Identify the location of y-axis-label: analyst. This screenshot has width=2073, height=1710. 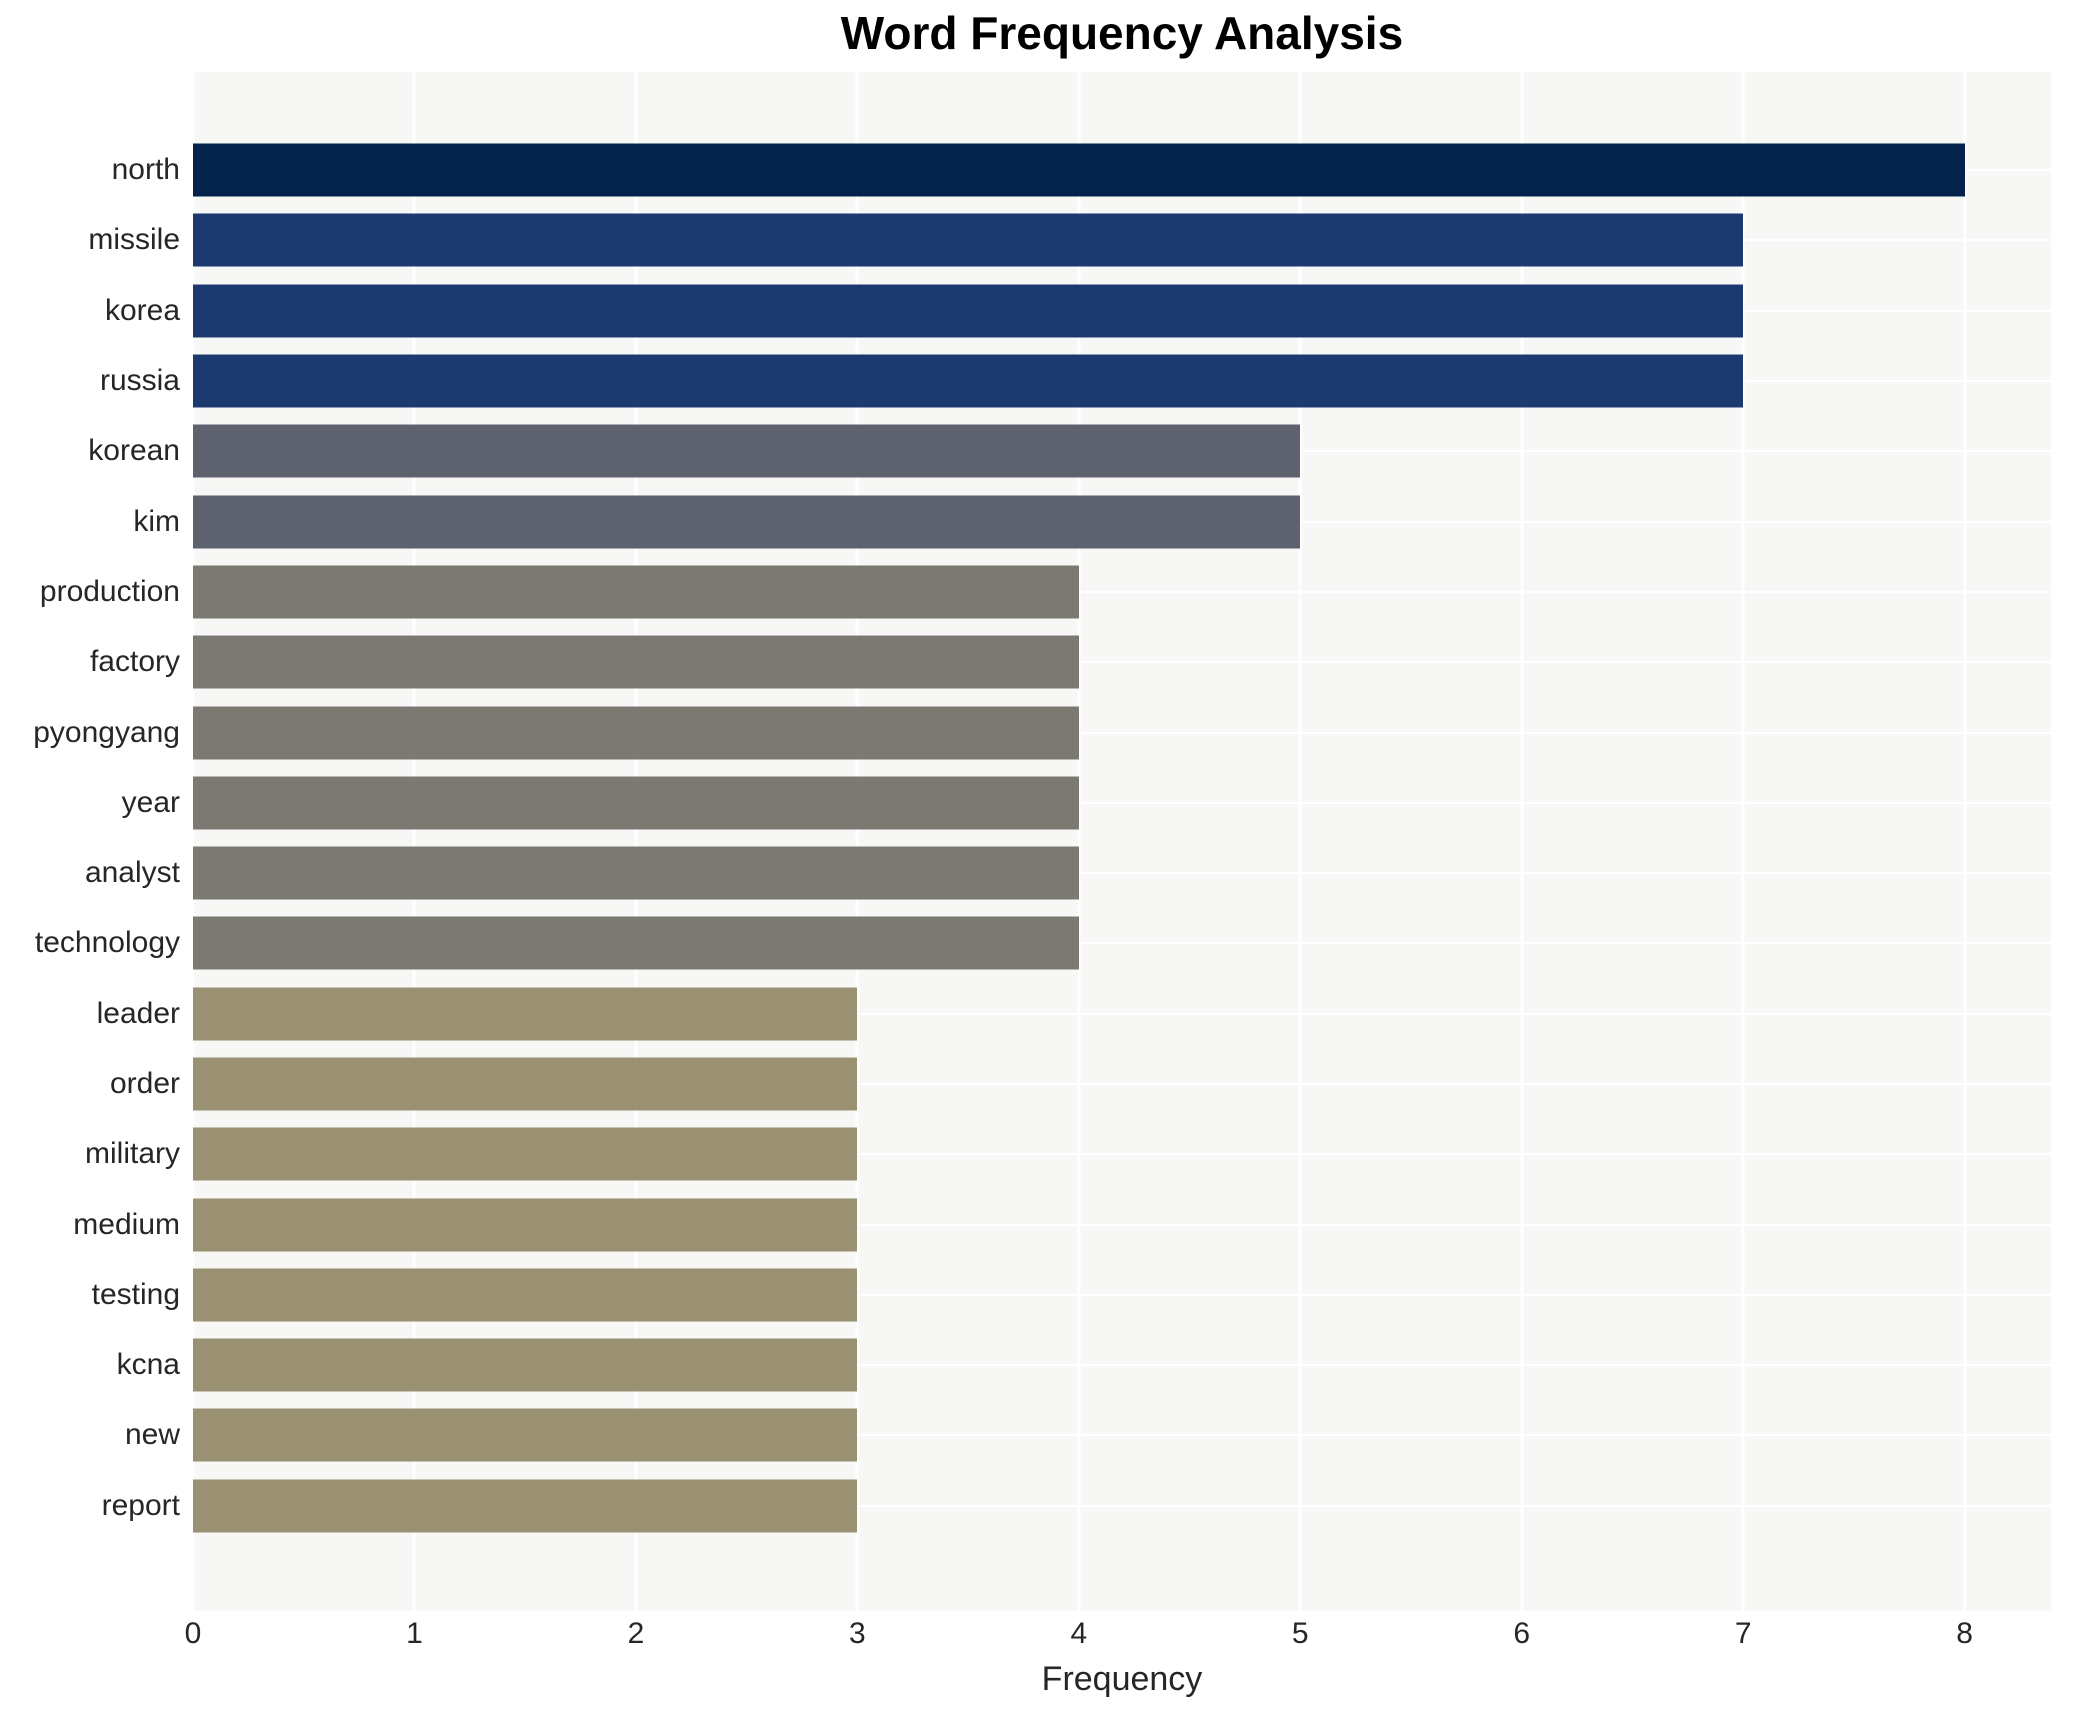
(132, 873).